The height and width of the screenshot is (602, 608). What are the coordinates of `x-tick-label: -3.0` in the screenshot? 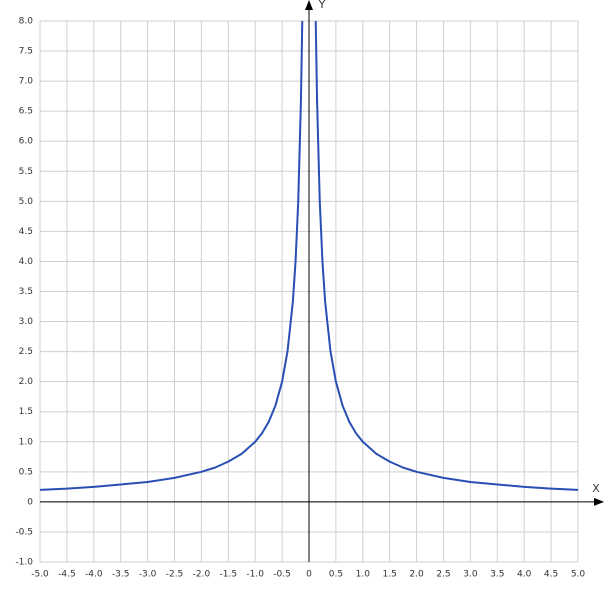 It's located at (148, 575).